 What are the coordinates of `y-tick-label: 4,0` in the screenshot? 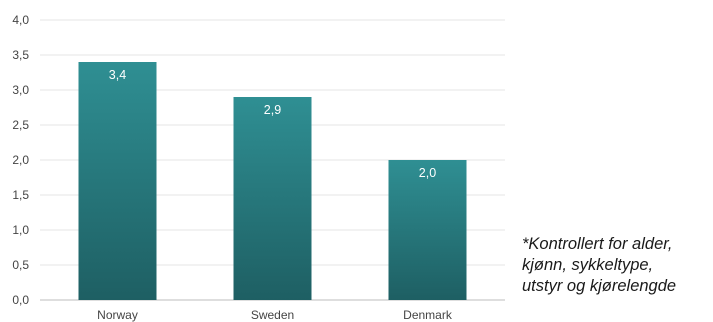 It's located at (20, 20).